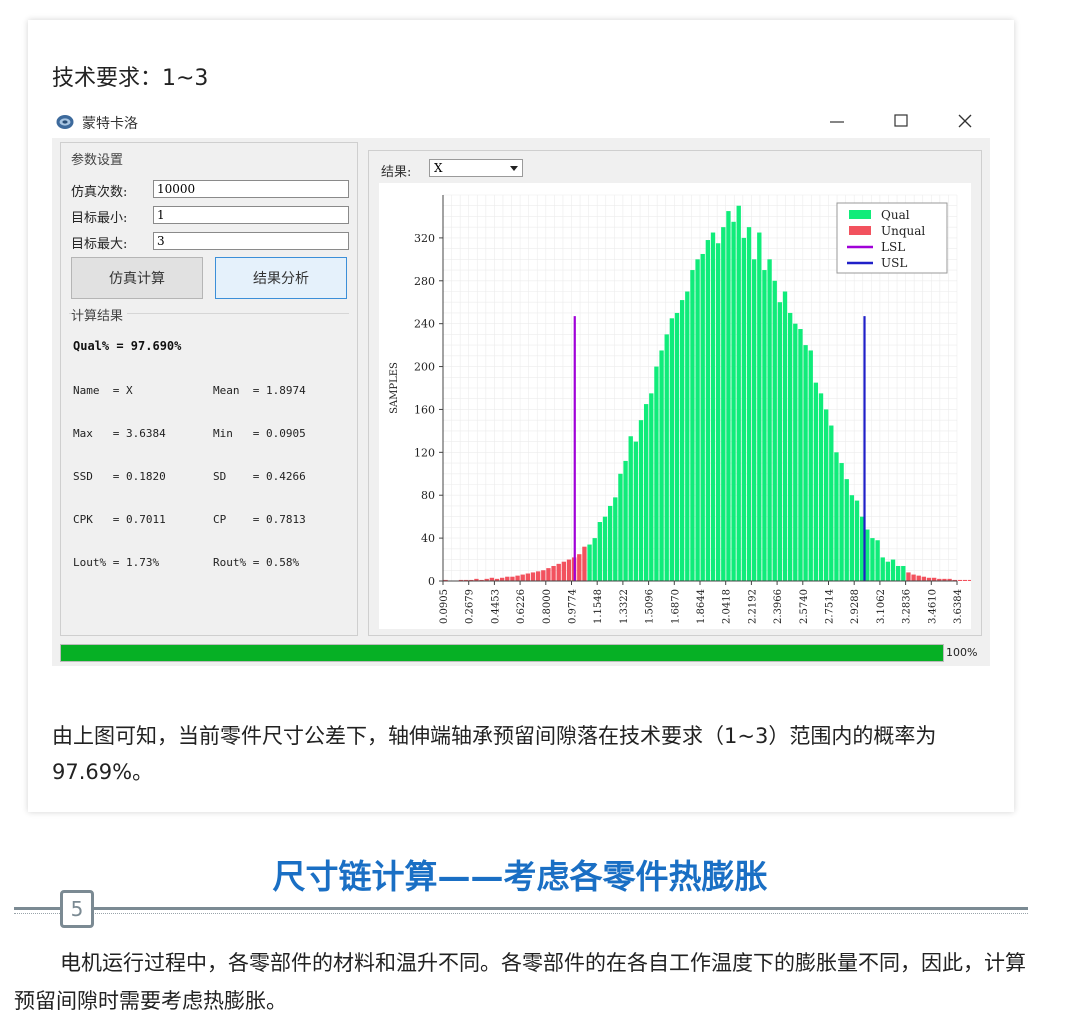 This screenshot has width=1080, height=1024. I want to click on section-number: 5, so click(77, 909).